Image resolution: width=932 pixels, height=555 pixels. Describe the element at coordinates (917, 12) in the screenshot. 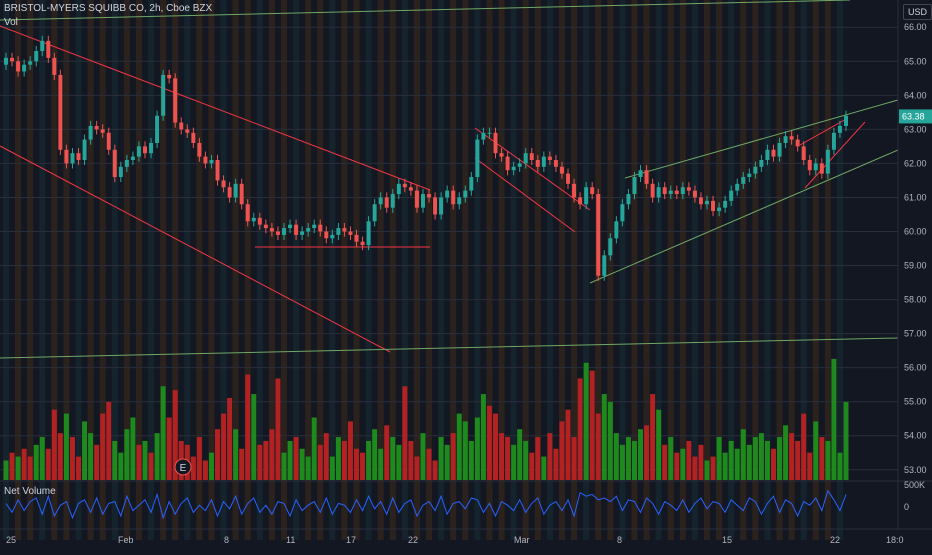

I see `currency-badge: USD` at that location.